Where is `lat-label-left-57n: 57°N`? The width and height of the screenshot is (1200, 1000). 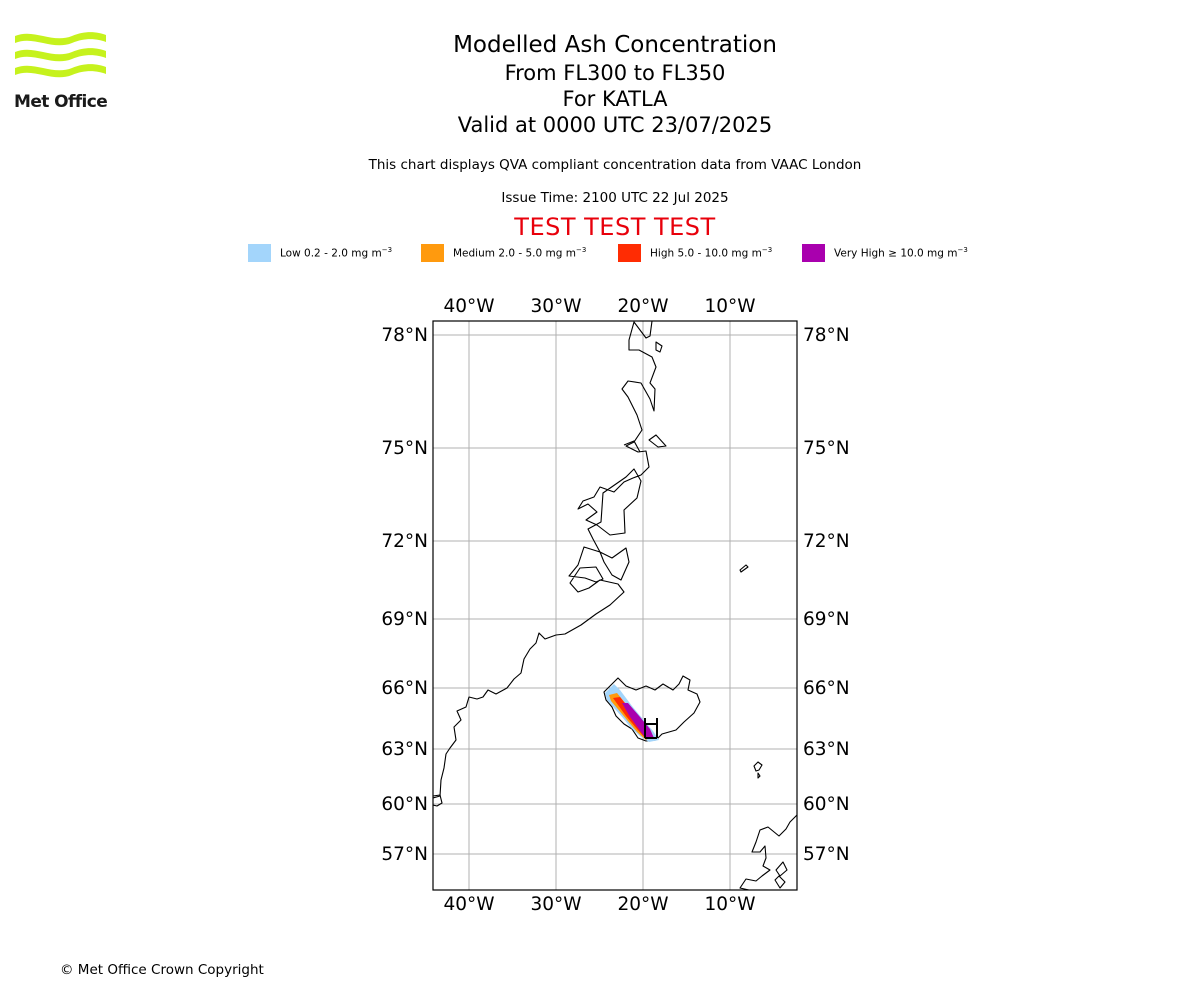 lat-label-left-57n: 57°N is located at coordinates (404, 854).